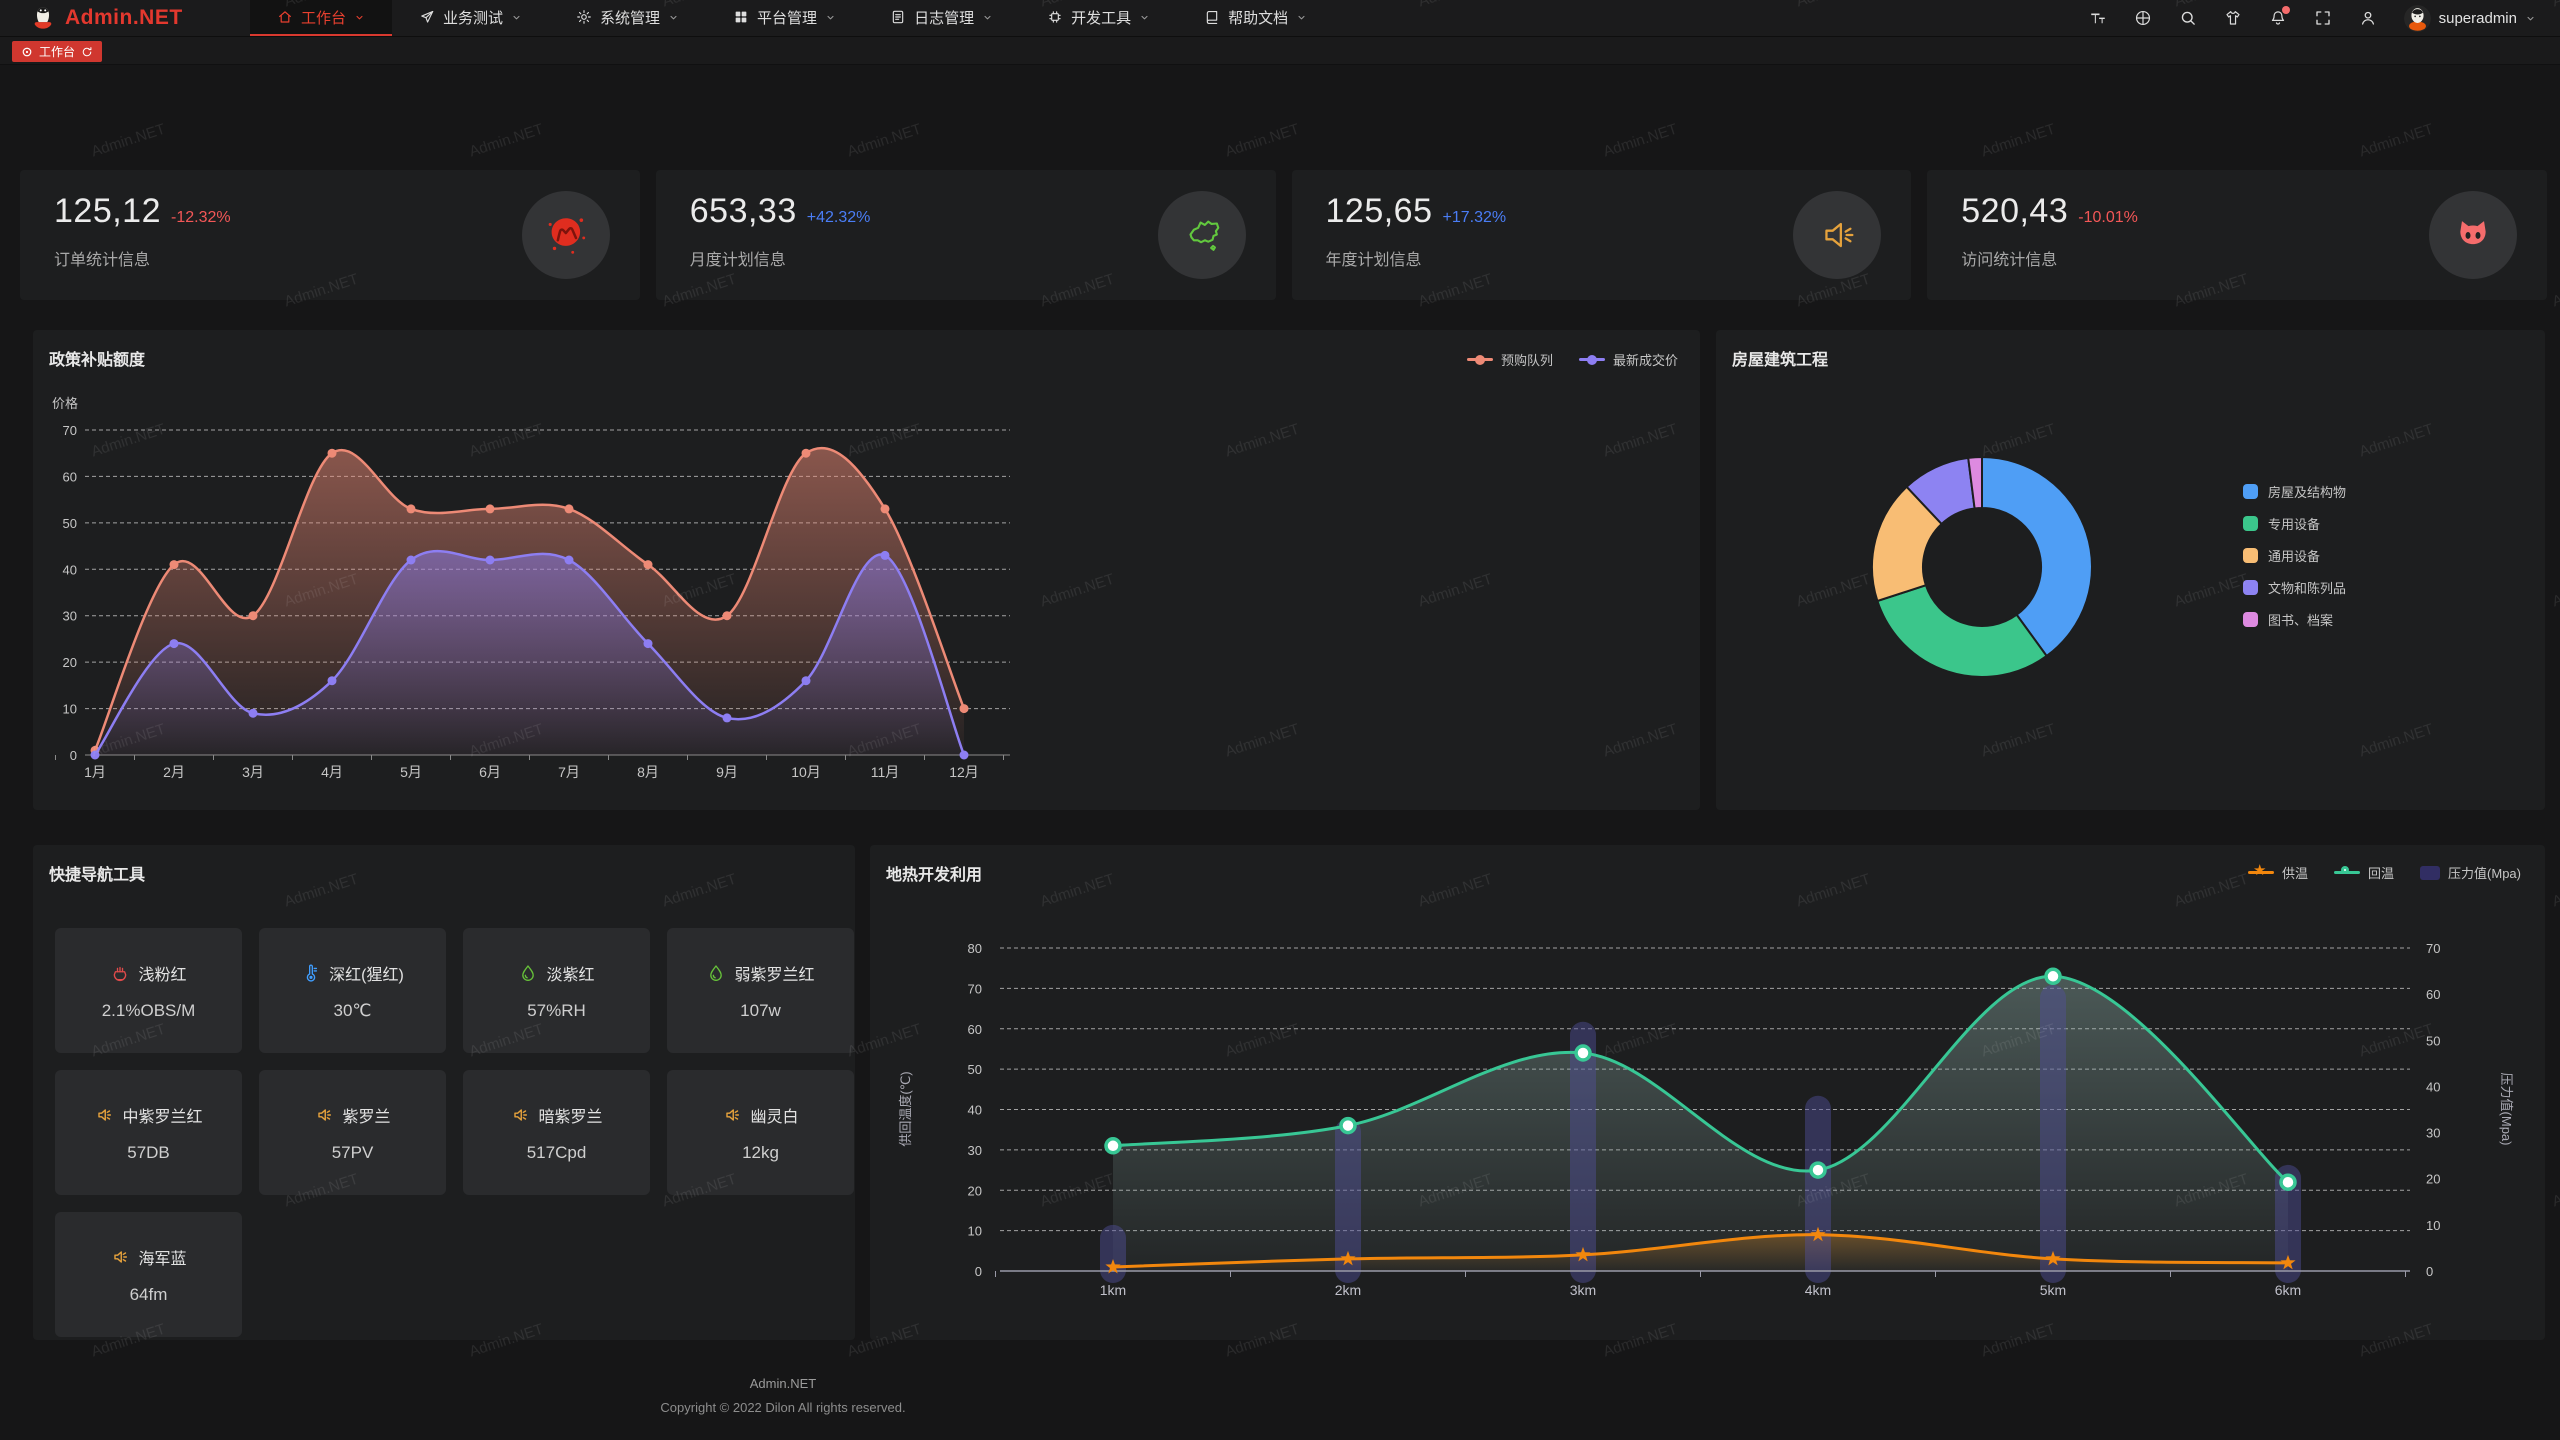  Describe the element at coordinates (2433, 1225) in the screenshot. I see `svg-text: 10` at that location.